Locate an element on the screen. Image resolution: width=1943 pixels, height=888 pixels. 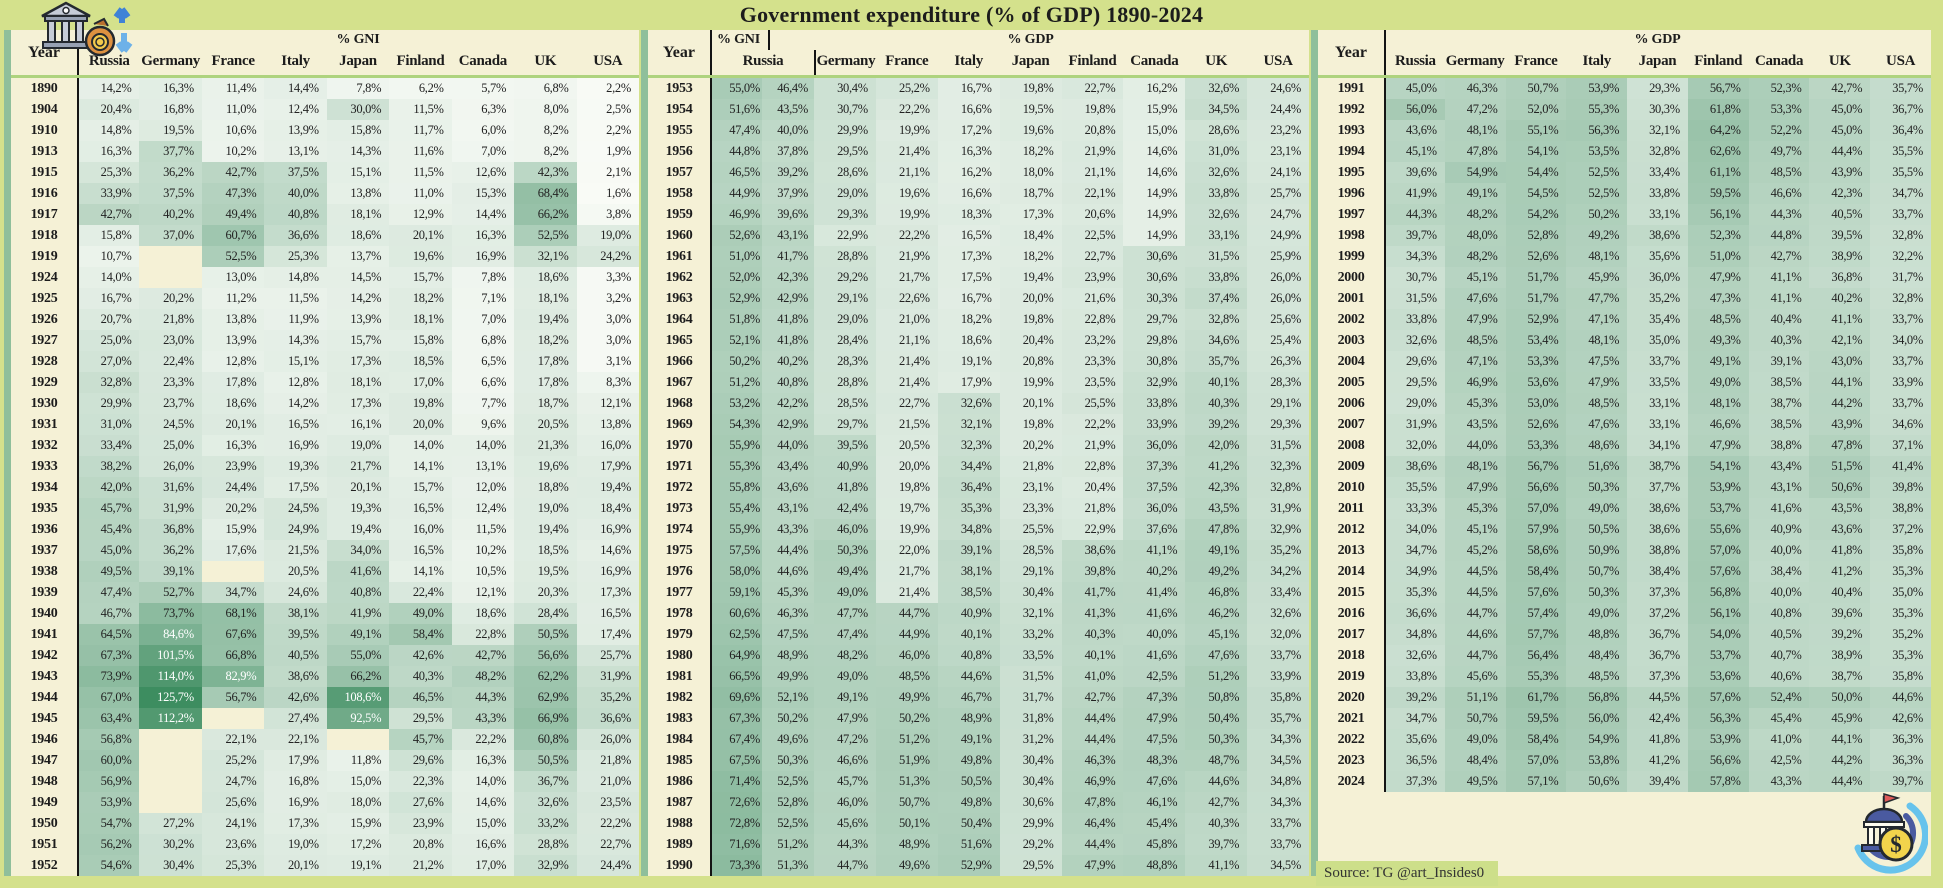
value-cell: 13,1% is located at coordinates (483, 466).